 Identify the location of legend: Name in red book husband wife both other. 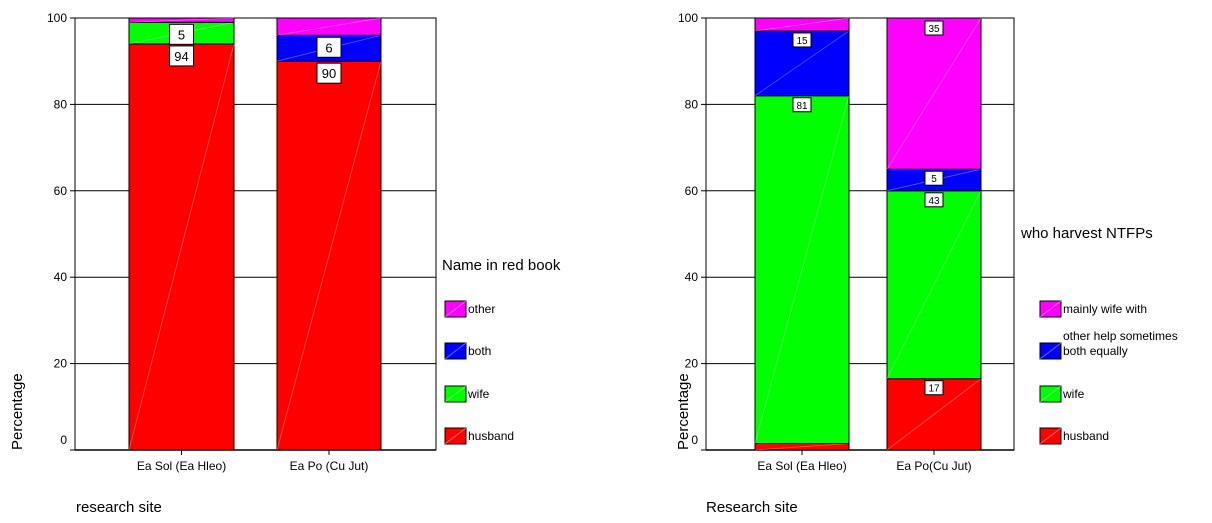
(501, 351).